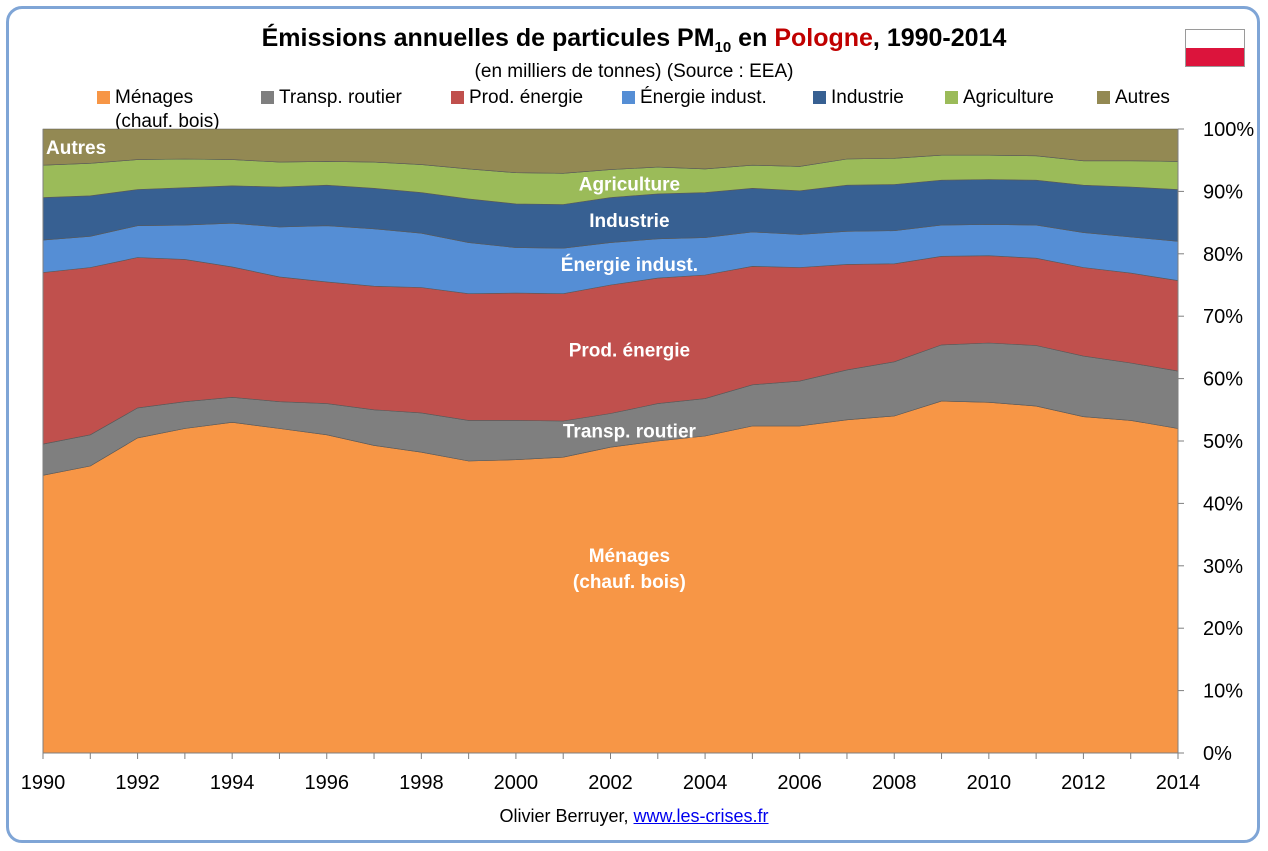  Describe the element at coordinates (457, 97) in the screenshot. I see `legend-swatch-prod-energie` at that location.